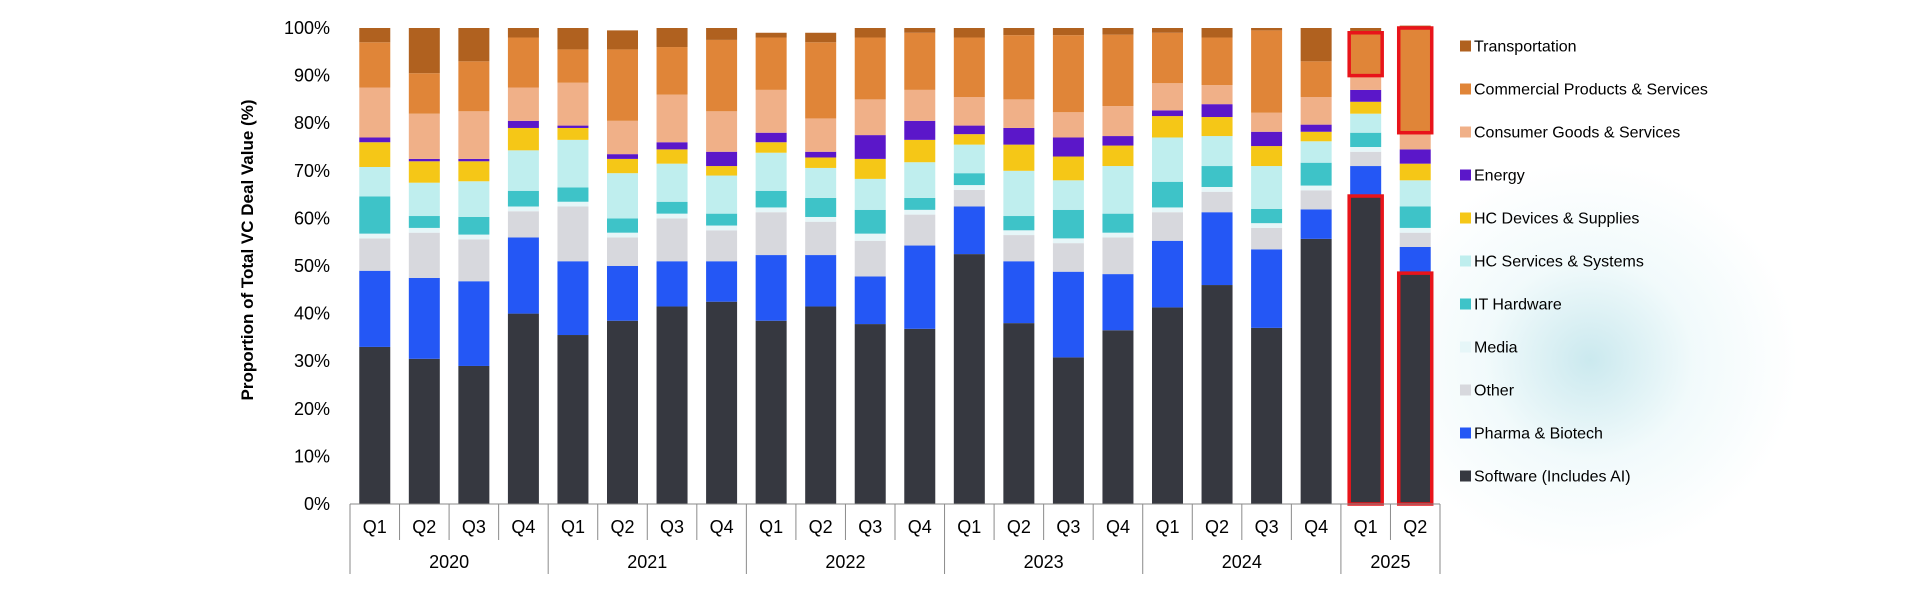 The height and width of the screenshot is (593, 1920). What do you see at coordinates (449, 562) in the screenshot?
I see `year-label: 2020` at bounding box center [449, 562].